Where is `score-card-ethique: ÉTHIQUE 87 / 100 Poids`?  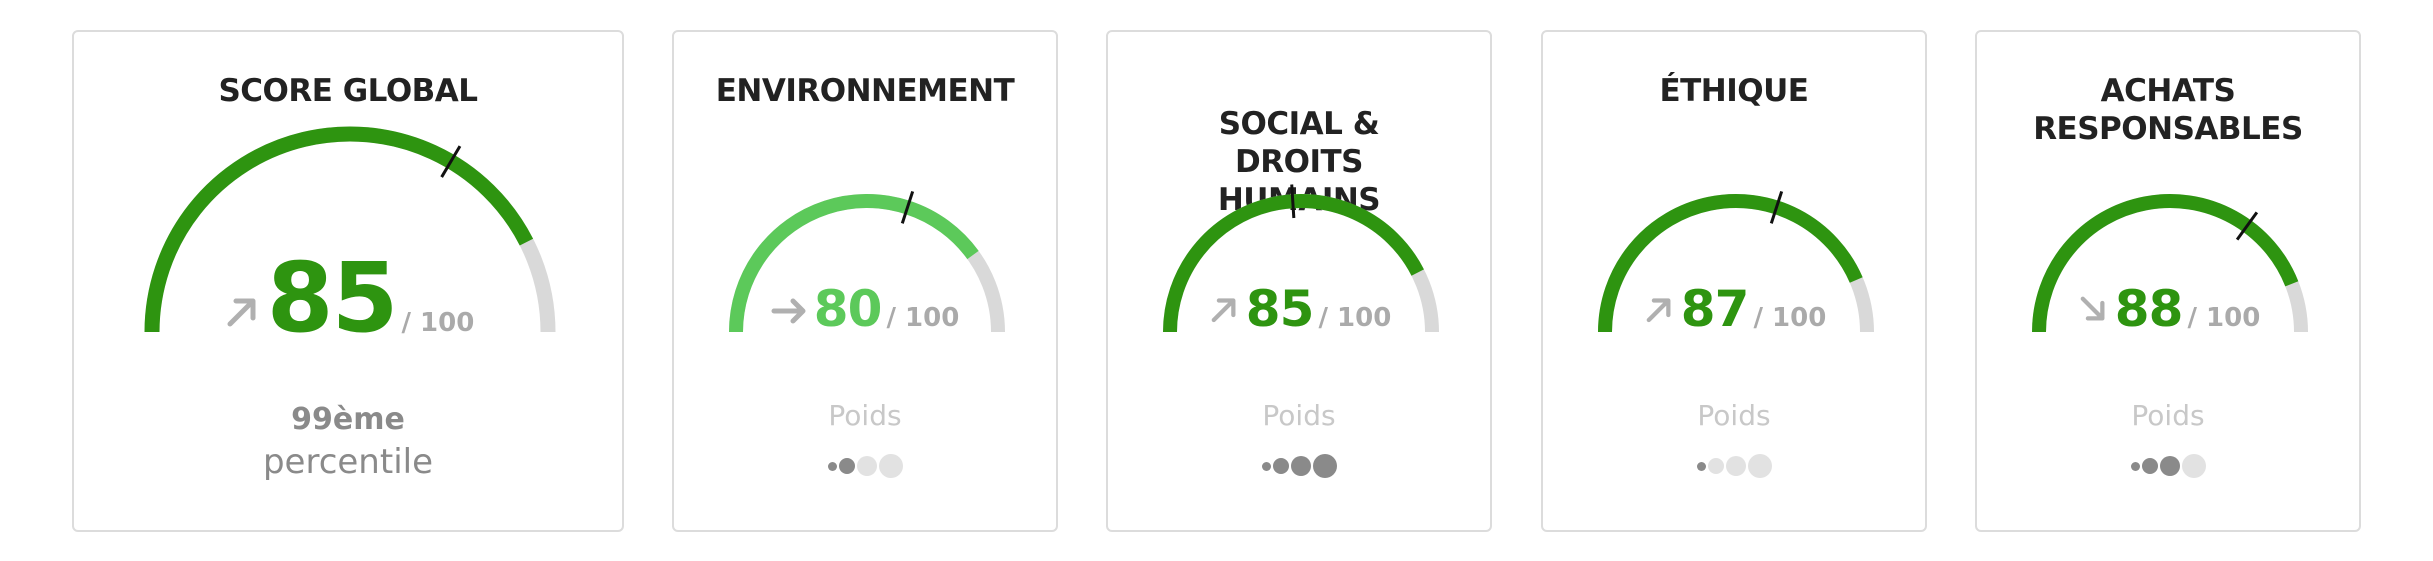 score-card-ethique: ÉTHIQUE 87 / 100 Poids is located at coordinates (1734, 281).